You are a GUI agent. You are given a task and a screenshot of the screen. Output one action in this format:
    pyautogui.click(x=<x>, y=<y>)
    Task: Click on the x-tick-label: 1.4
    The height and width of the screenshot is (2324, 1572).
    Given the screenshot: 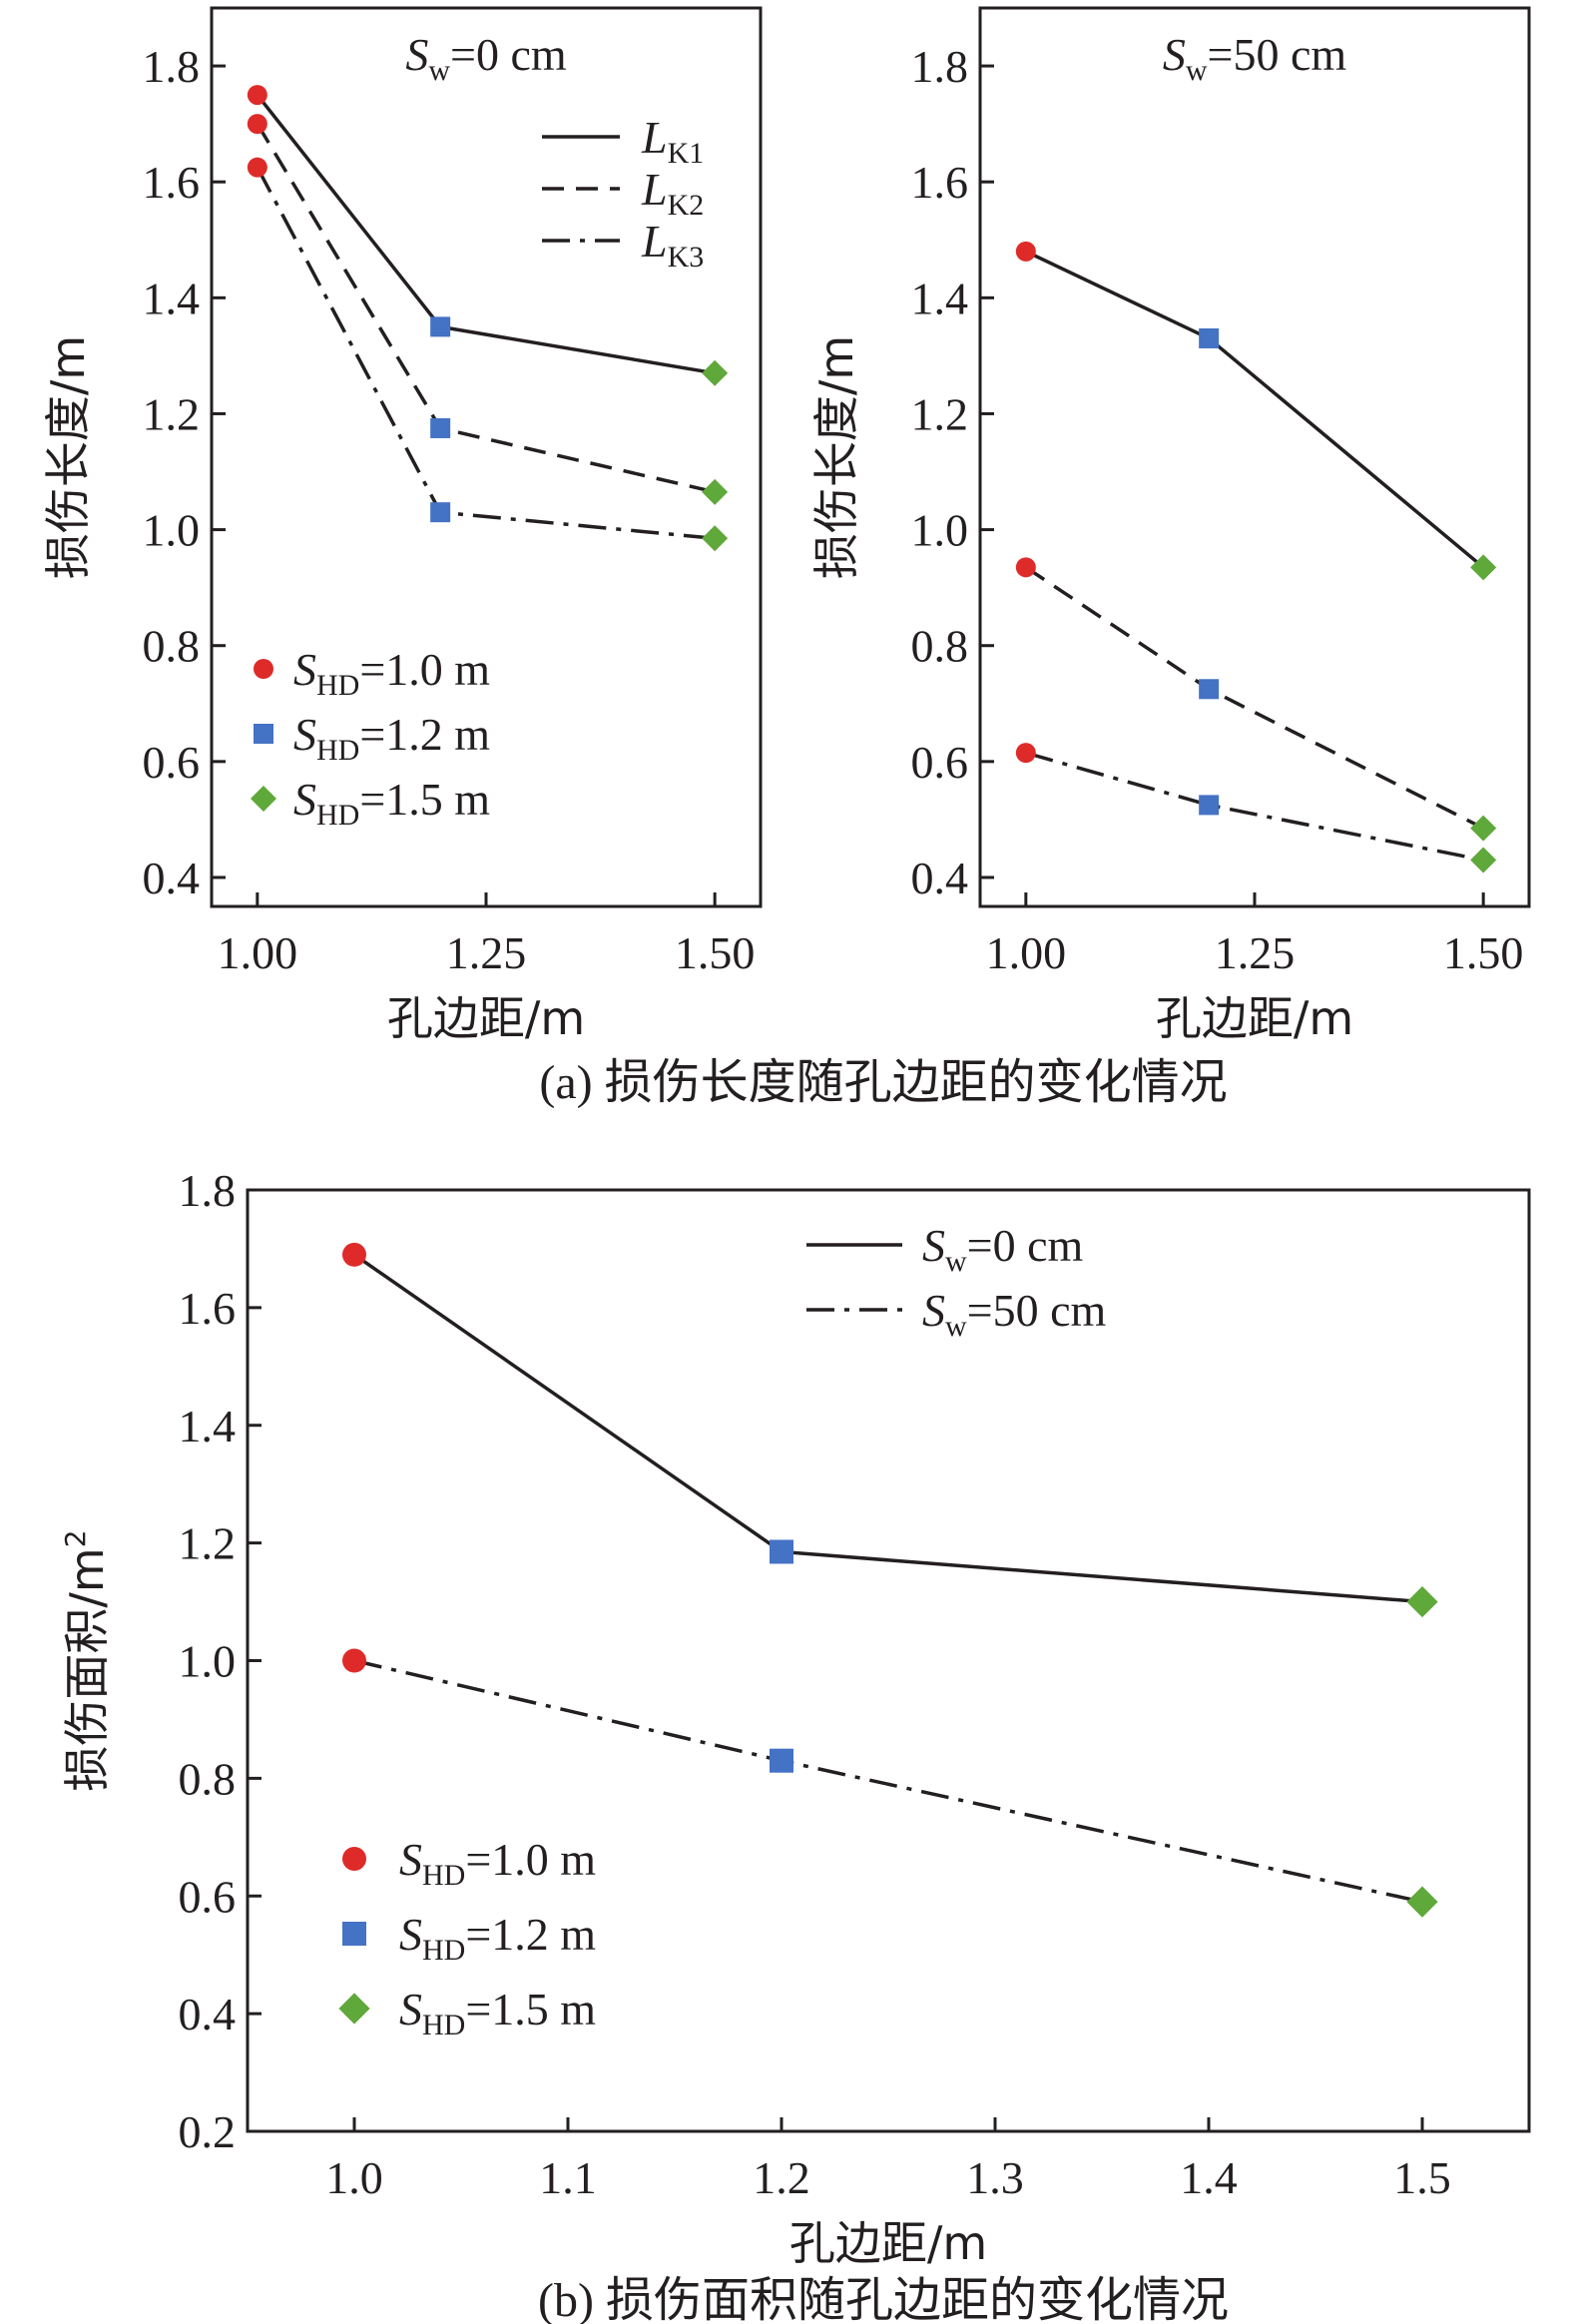 What is the action you would take?
    pyautogui.click(x=1209, y=2177)
    